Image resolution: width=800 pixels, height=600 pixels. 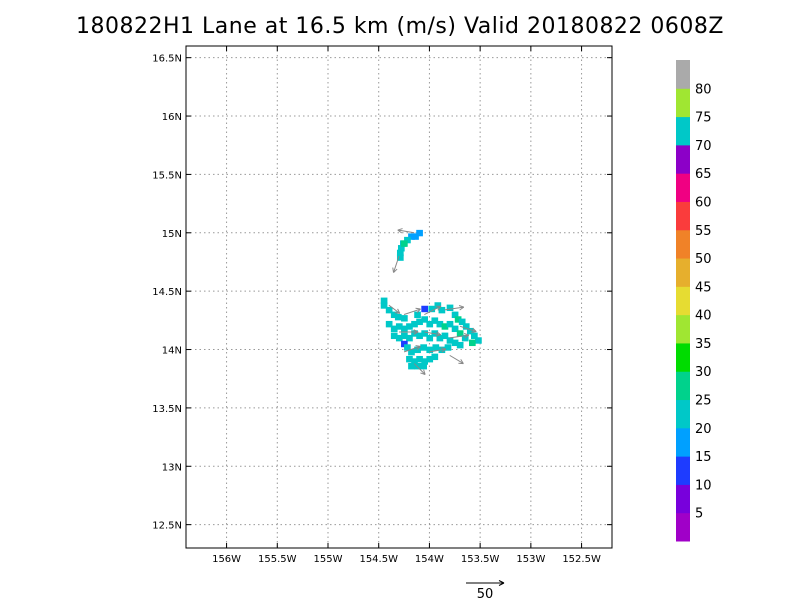 I want to click on heatmap-cells, so click(x=431, y=299).